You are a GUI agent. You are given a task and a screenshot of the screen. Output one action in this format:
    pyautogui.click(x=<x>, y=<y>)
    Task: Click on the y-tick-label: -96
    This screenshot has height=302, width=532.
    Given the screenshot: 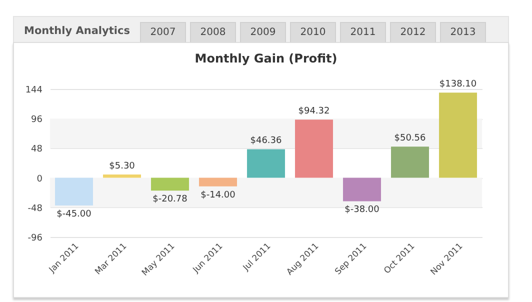 What is the action you would take?
    pyautogui.click(x=35, y=239)
    